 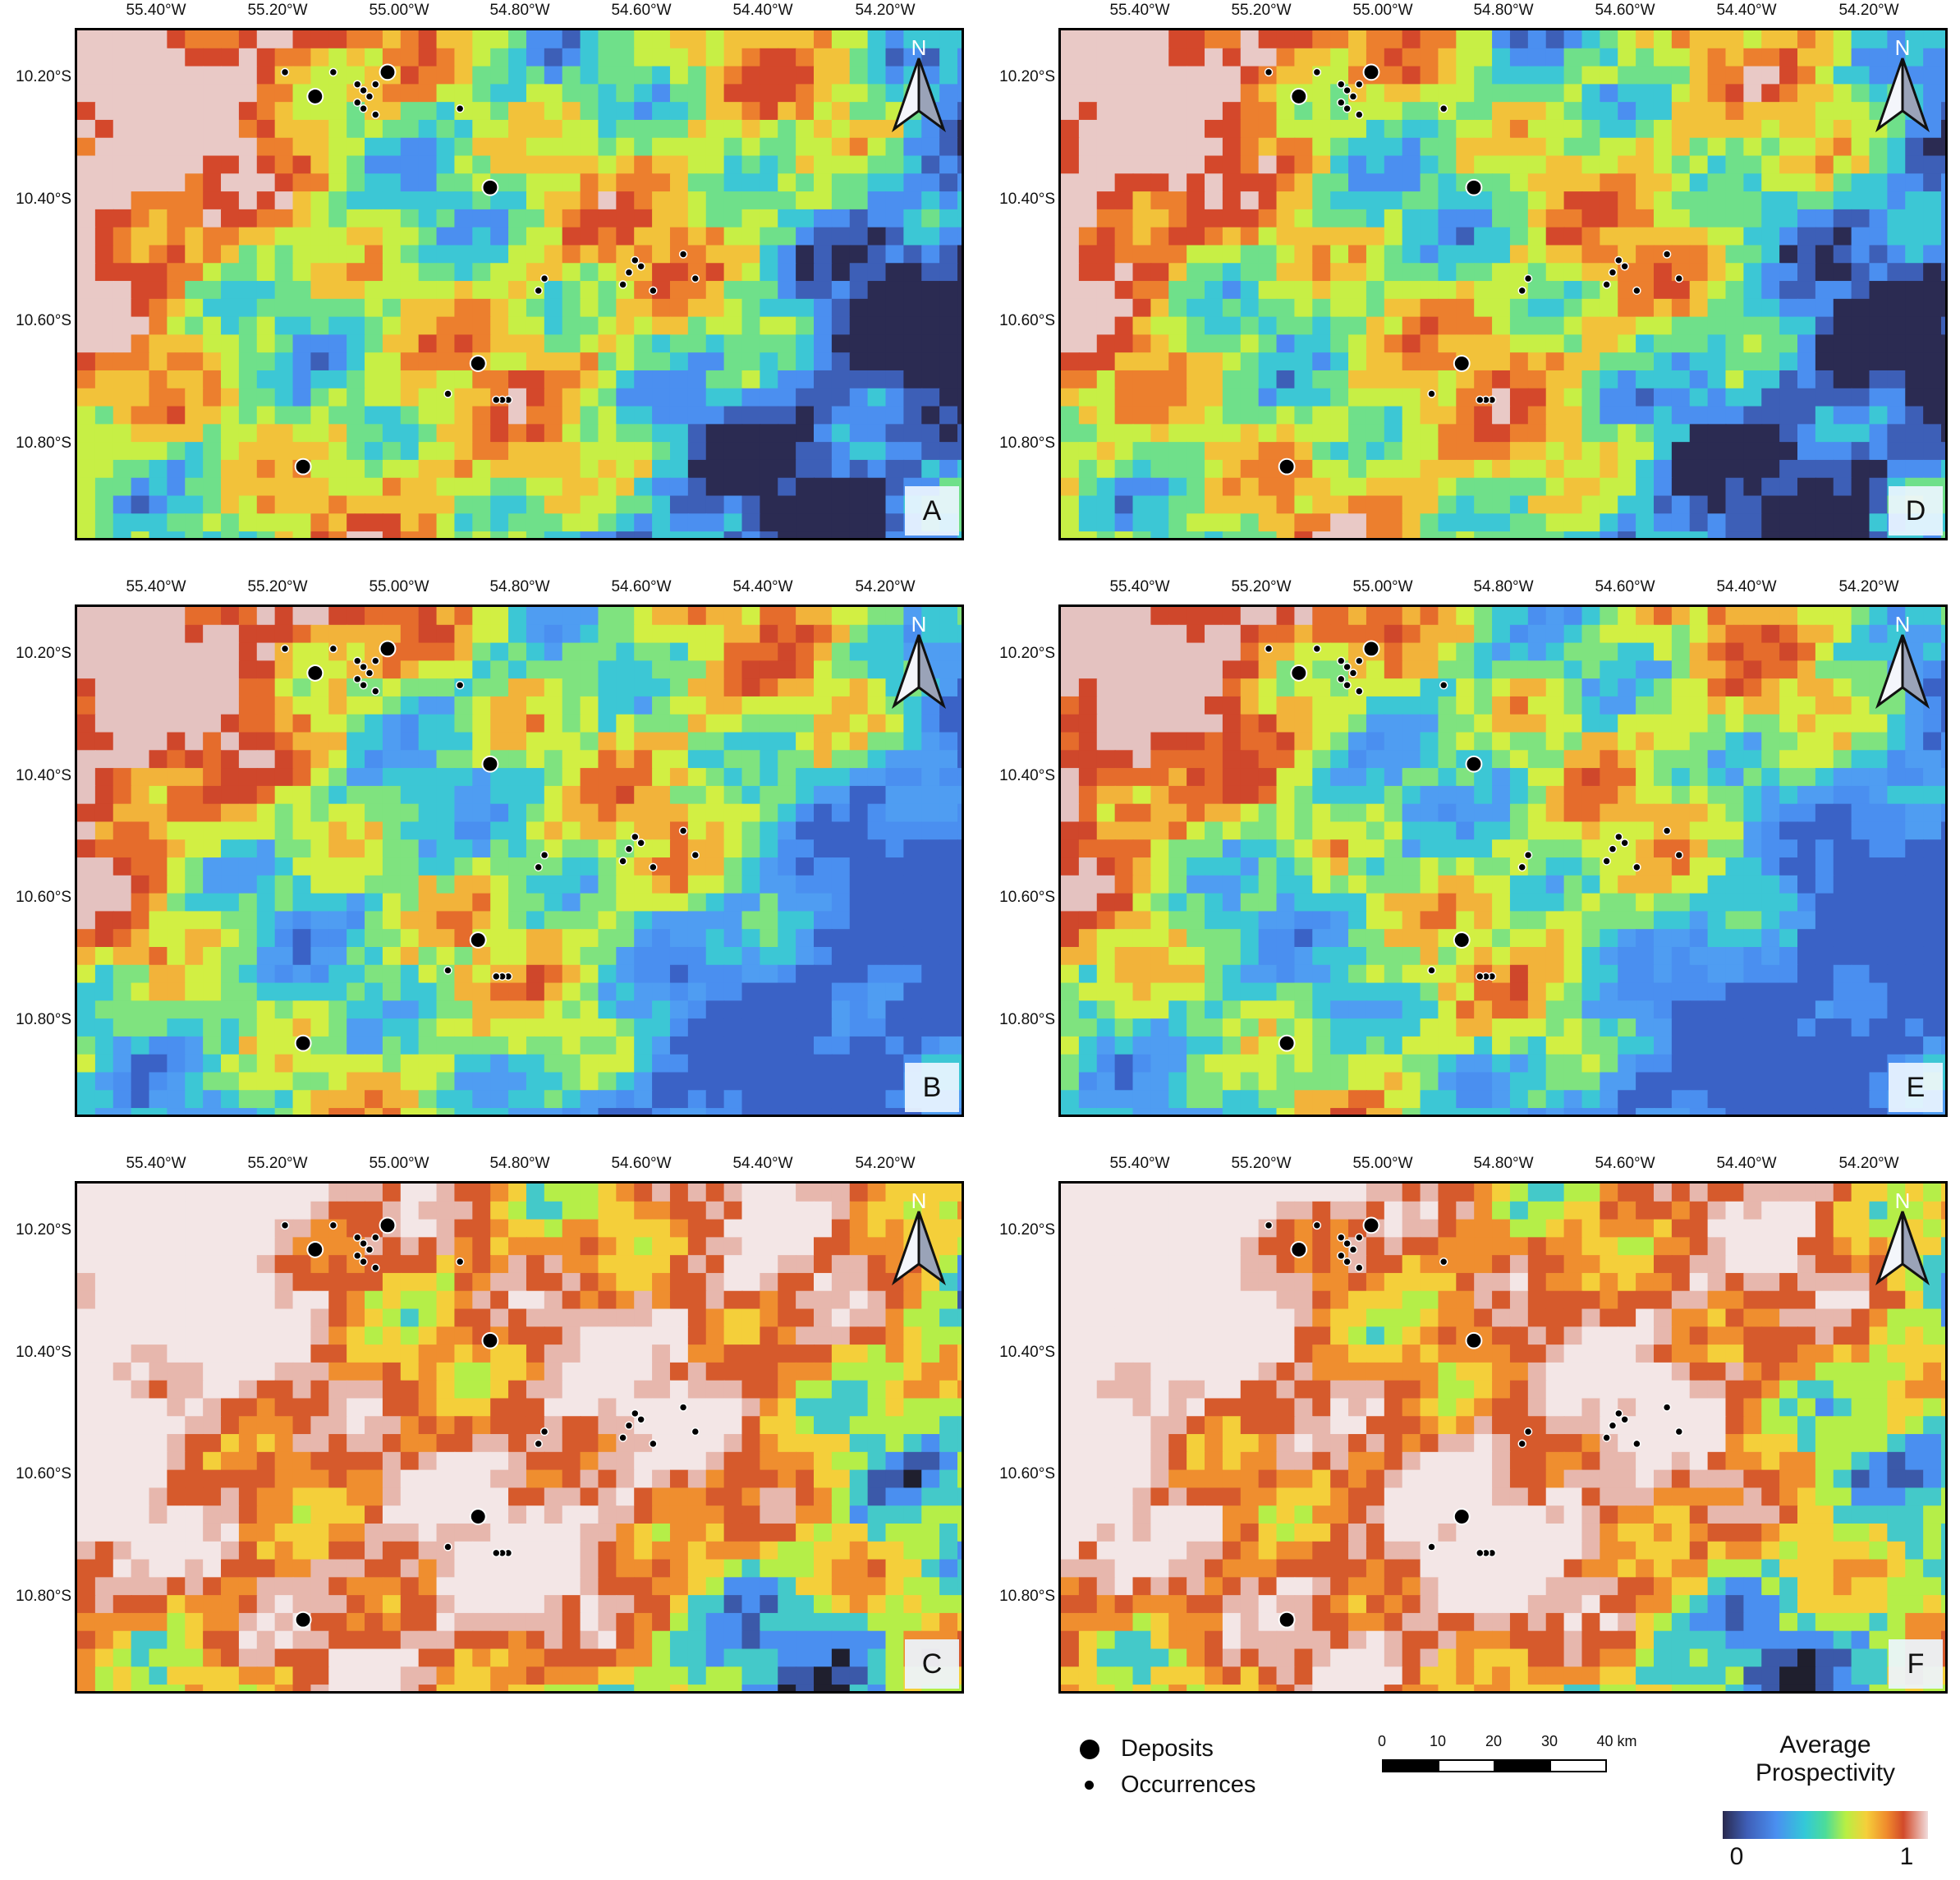 What do you see at coordinates (1507, 1758) in the screenshot?
I see `scale-bar: 0 10 20 30 40 km` at bounding box center [1507, 1758].